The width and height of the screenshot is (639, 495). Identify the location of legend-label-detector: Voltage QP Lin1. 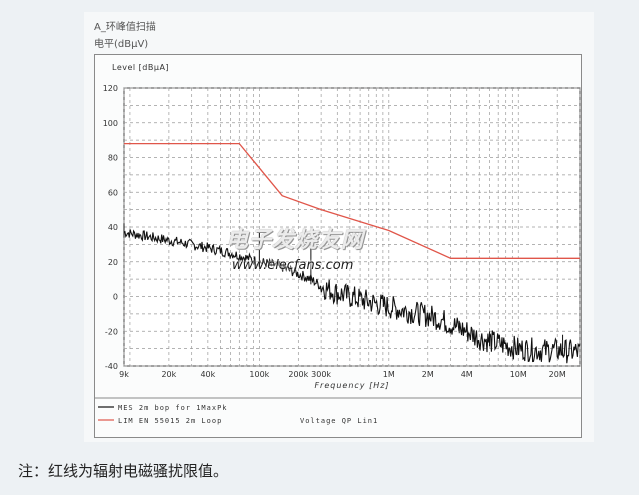
(339, 421).